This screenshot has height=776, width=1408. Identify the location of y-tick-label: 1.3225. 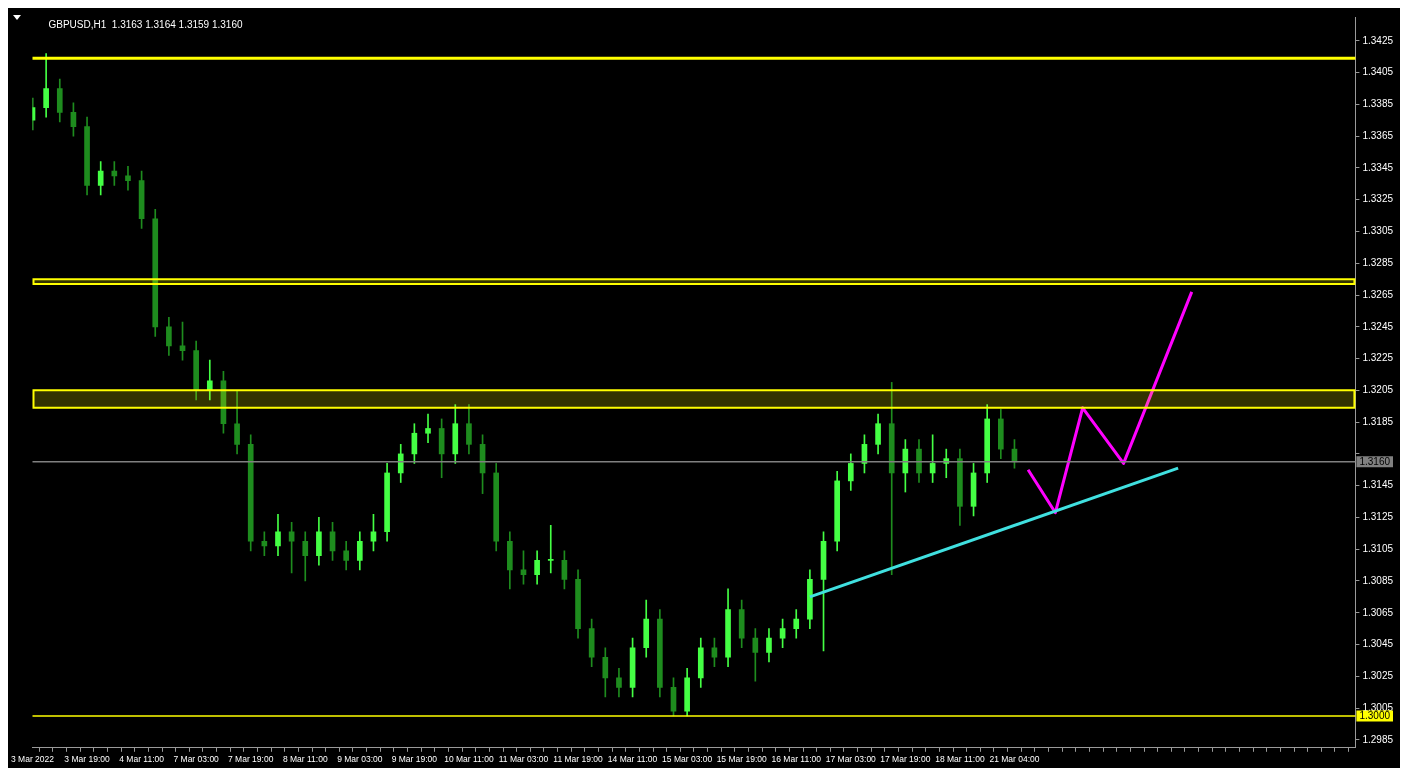
(1378, 358).